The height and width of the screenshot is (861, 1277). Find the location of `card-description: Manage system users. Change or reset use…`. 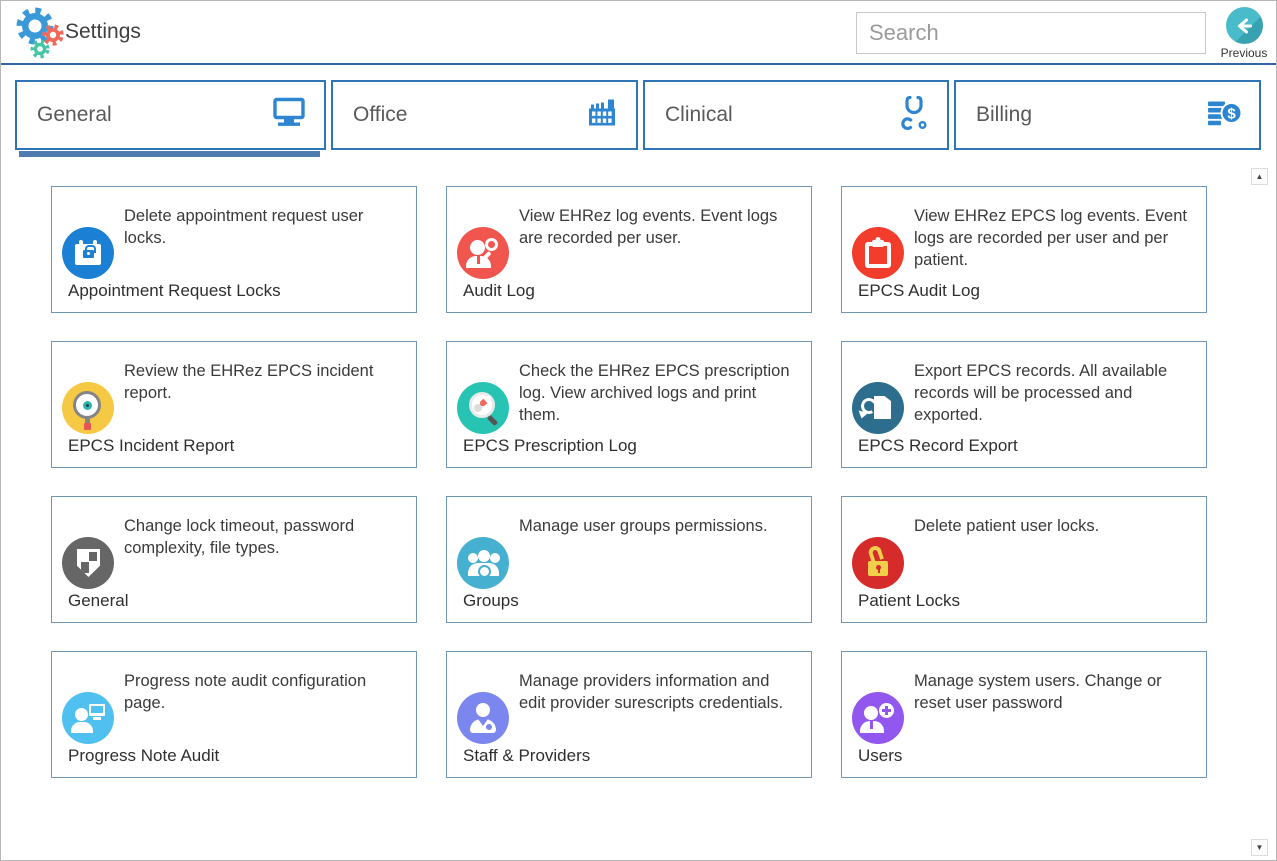

card-description: Manage system users. Change or reset use… is located at coordinates (1038, 692).